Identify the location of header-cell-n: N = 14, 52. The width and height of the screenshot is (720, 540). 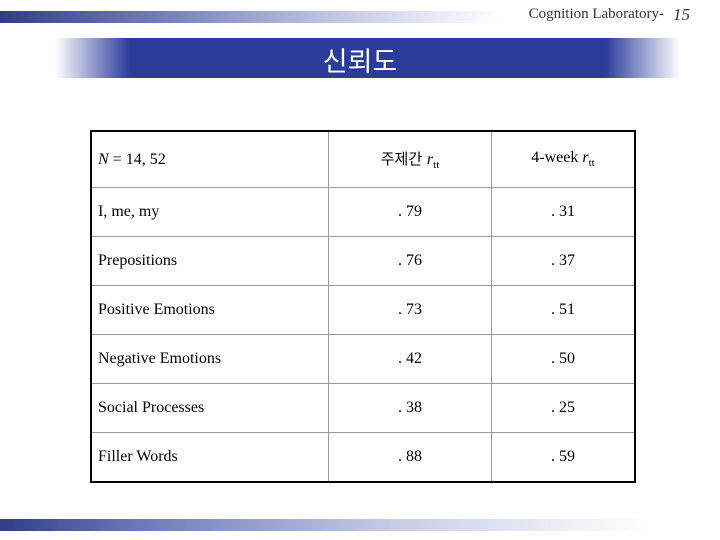
(209, 159).